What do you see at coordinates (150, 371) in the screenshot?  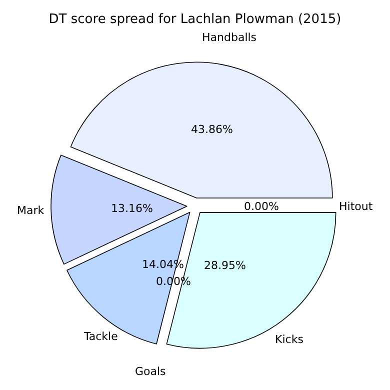 I see `category-label: Goals` at bounding box center [150, 371].